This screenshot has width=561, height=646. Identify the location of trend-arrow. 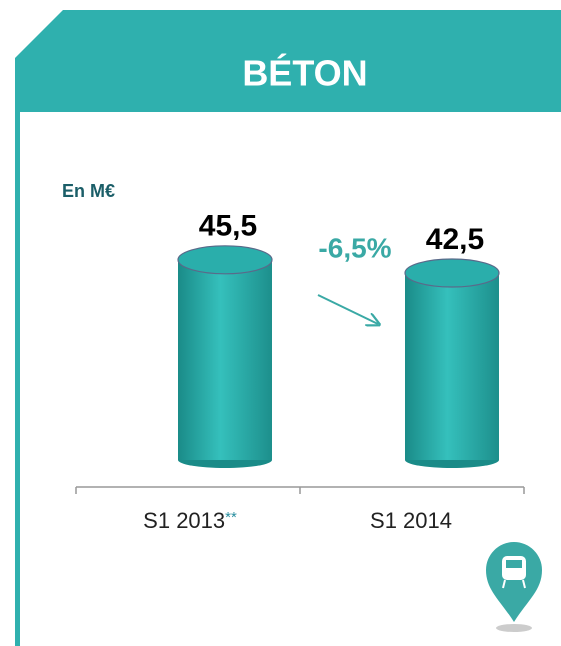
(347, 309).